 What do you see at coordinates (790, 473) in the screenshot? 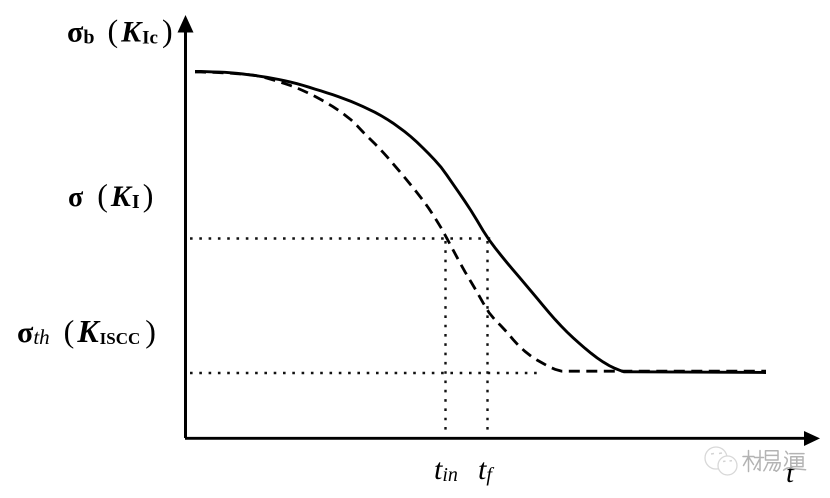
I see `svg-text: t` at bounding box center [790, 473].